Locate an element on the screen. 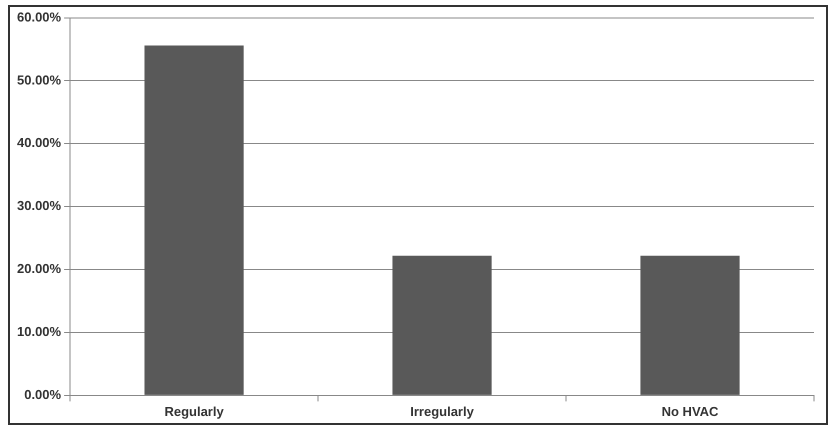 Image resolution: width=839 pixels, height=434 pixels. y-tick-label: 0.00% is located at coordinates (43, 394).